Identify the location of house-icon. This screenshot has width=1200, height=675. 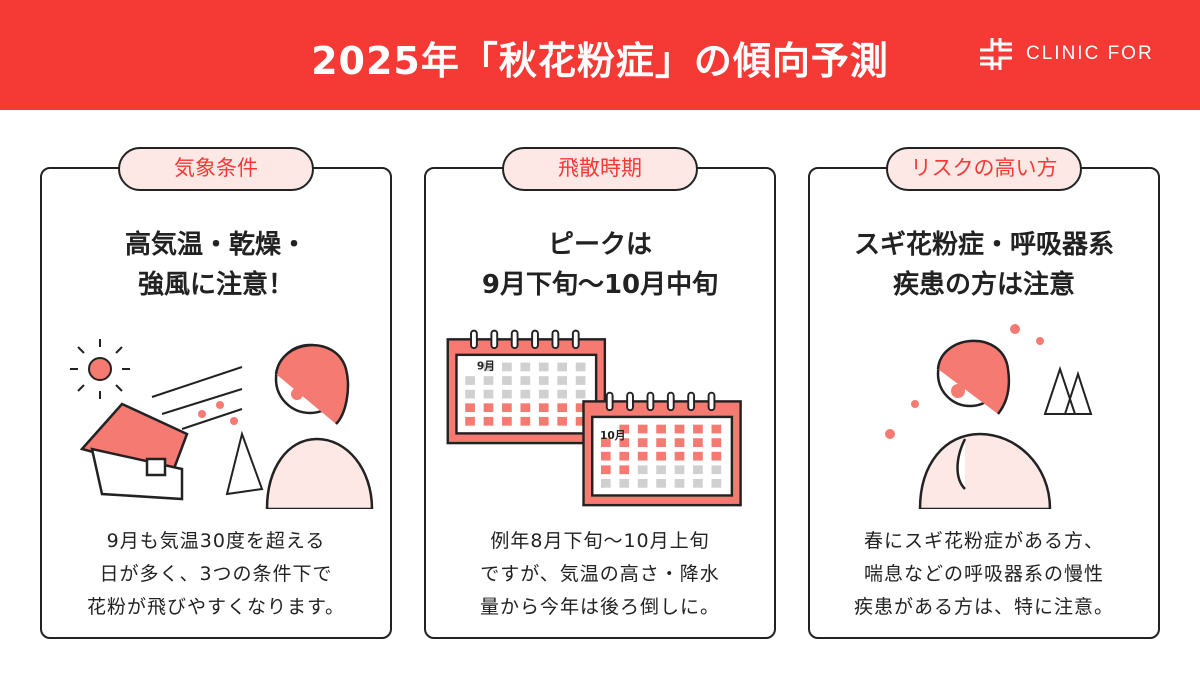
(134, 451).